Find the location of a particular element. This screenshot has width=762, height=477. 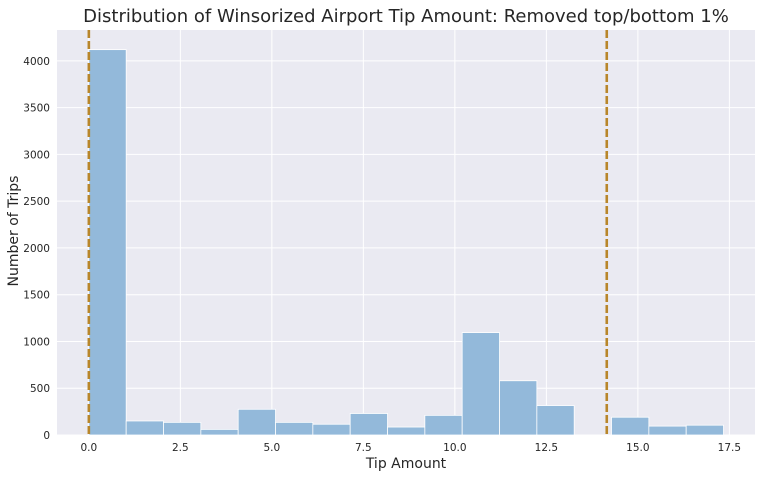

x-tick-label: 17.5 is located at coordinates (729, 448).